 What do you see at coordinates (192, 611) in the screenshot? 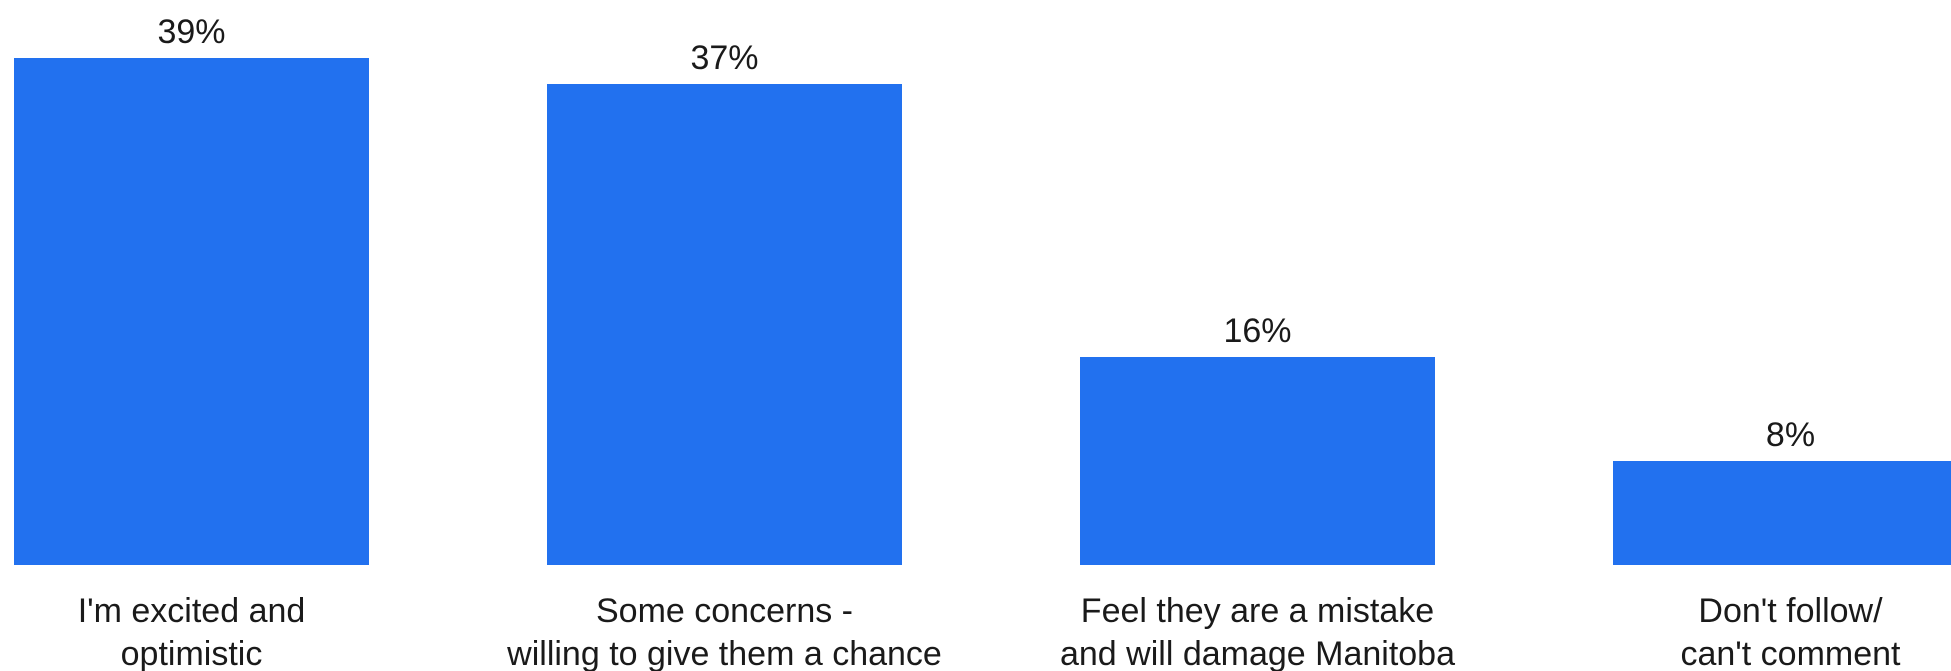
I see `category-label-1-line-1: I'm excited and` at bounding box center [192, 611].